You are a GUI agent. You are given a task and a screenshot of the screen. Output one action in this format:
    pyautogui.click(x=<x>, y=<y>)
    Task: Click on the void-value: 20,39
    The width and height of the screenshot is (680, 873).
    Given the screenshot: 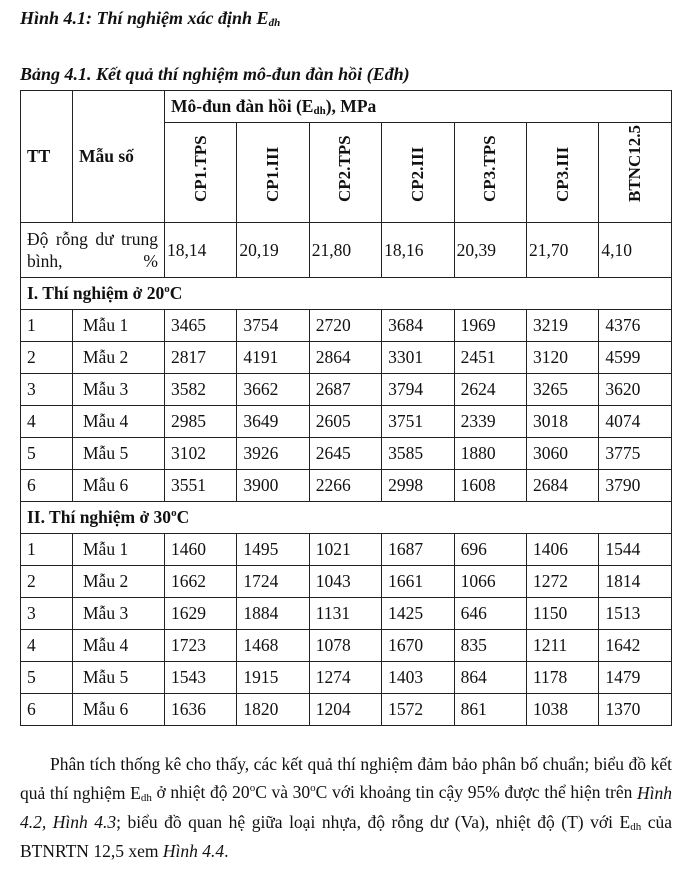 What is the action you would take?
    pyautogui.click(x=490, y=250)
    